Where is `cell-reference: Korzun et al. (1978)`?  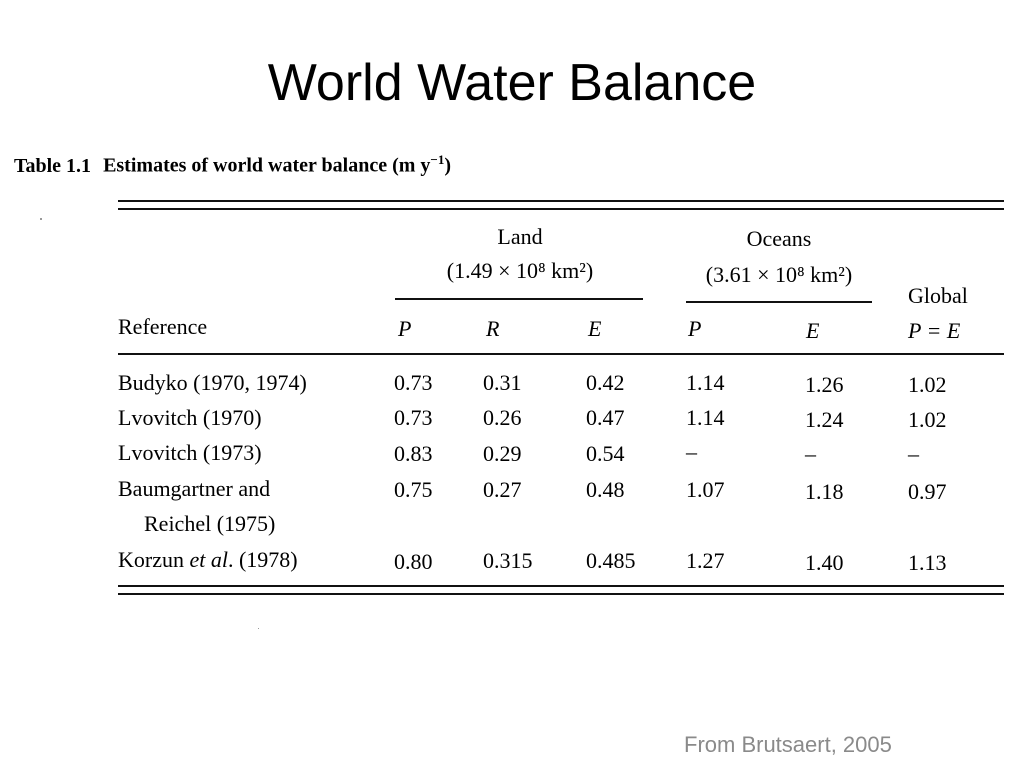 cell-reference: Korzun et al. (1978) is located at coordinates (208, 560).